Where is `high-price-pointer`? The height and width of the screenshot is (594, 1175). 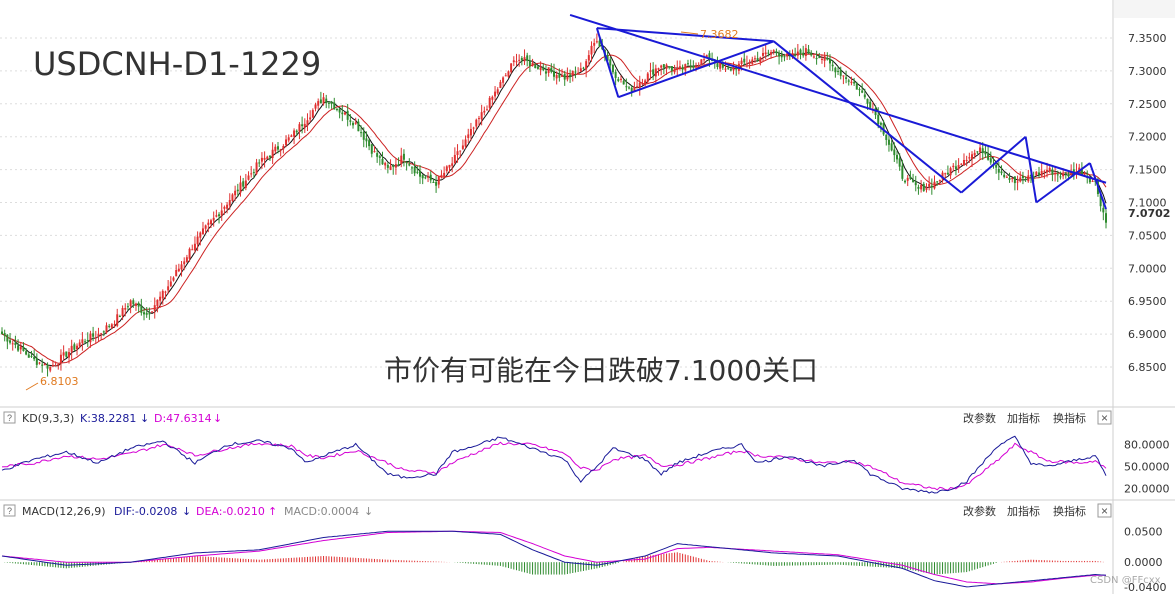 high-price-pointer is located at coordinates (689, 33).